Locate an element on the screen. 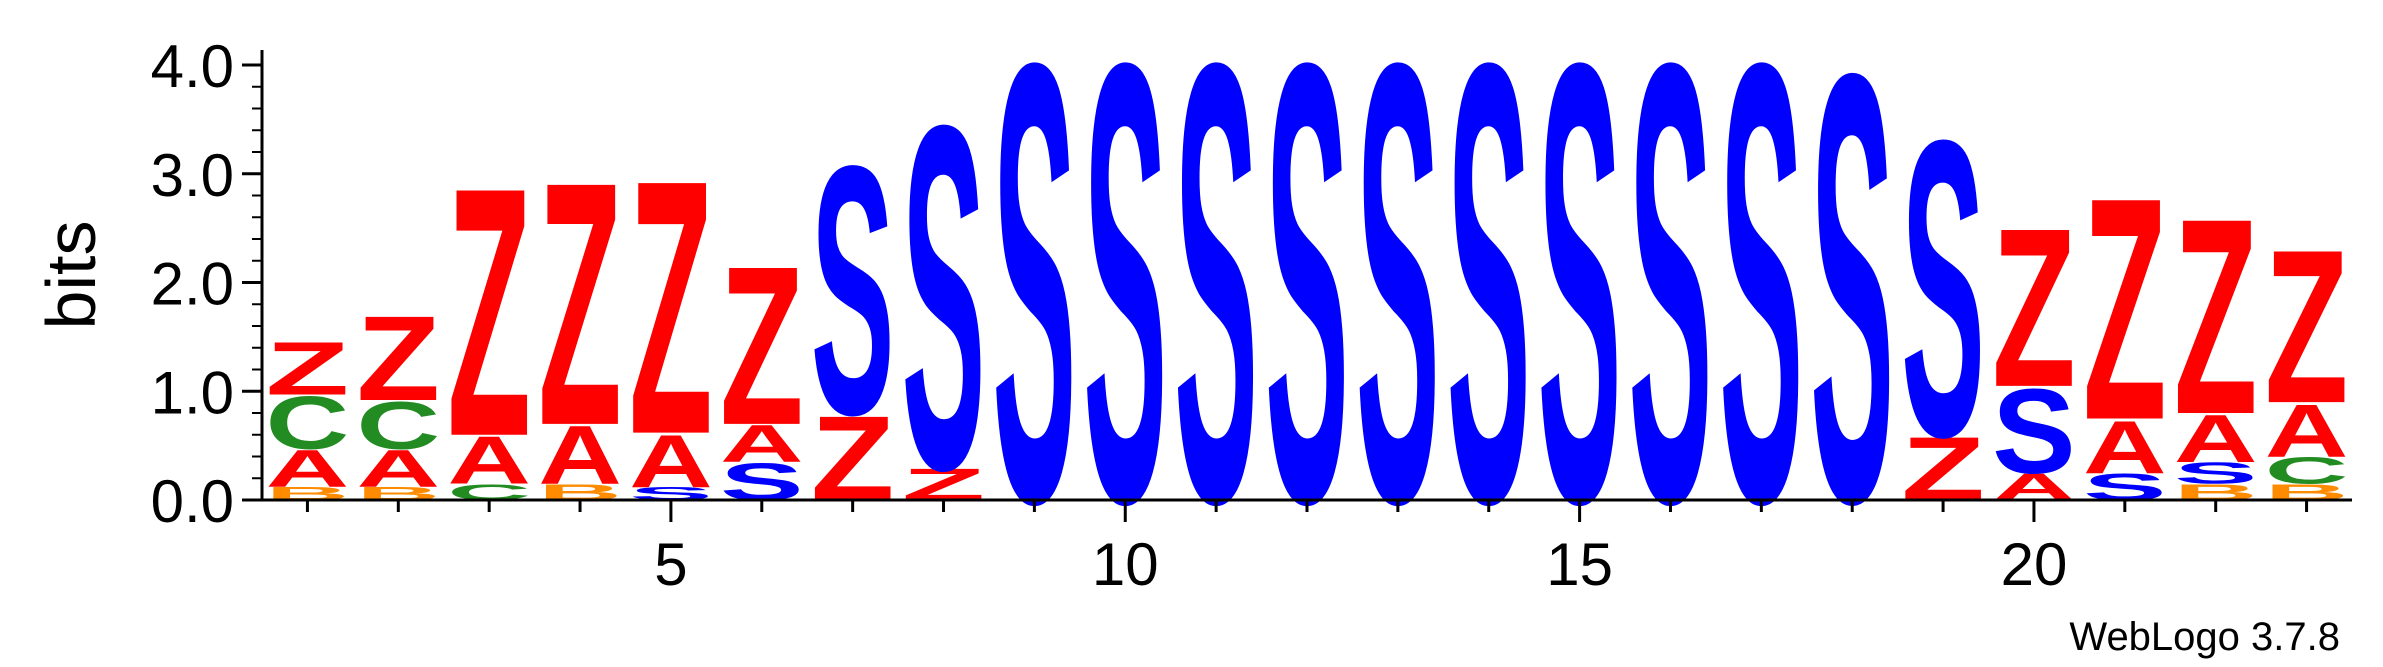 Image resolution: width=2383 pixels, height=667 pixels. y-ticks: 0.0 1.0 2.0 3.0 4.0 is located at coordinates (206, 284).